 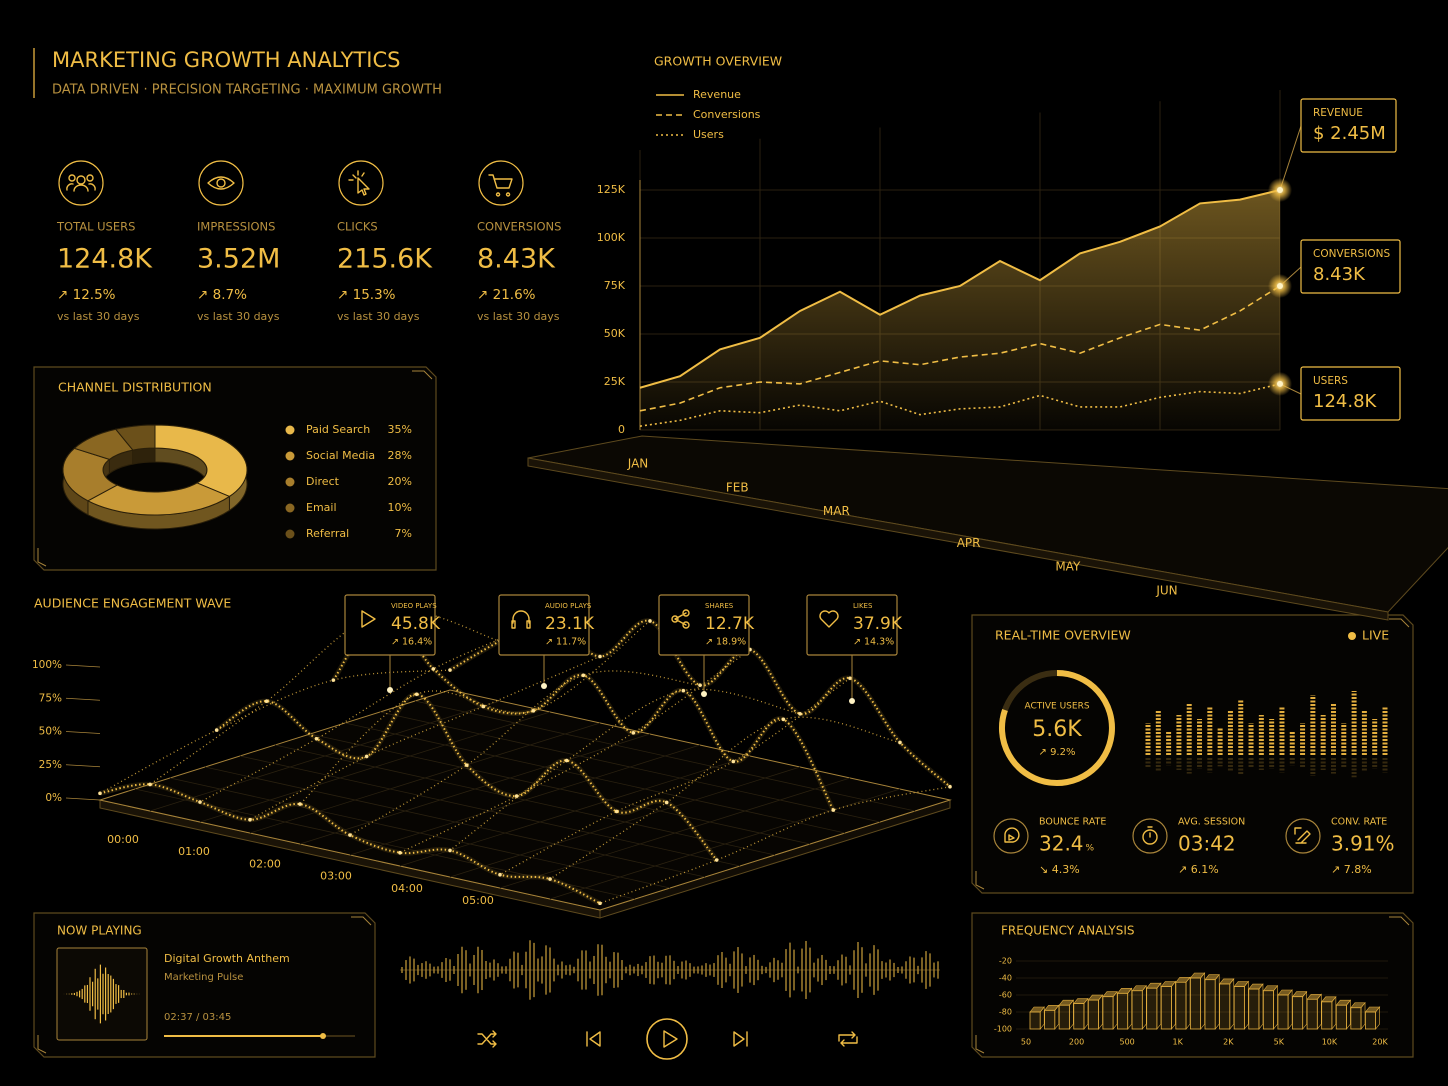 I want to click on callout-box, so click(x=704, y=625).